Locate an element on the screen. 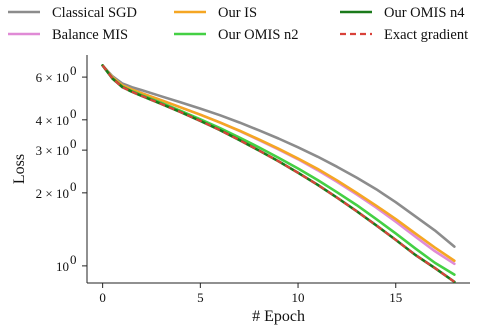 Image resolution: width=478 pixels, height=332 pixels. y-tick-label: 2 × 10 is located at coordinates (52, 193).